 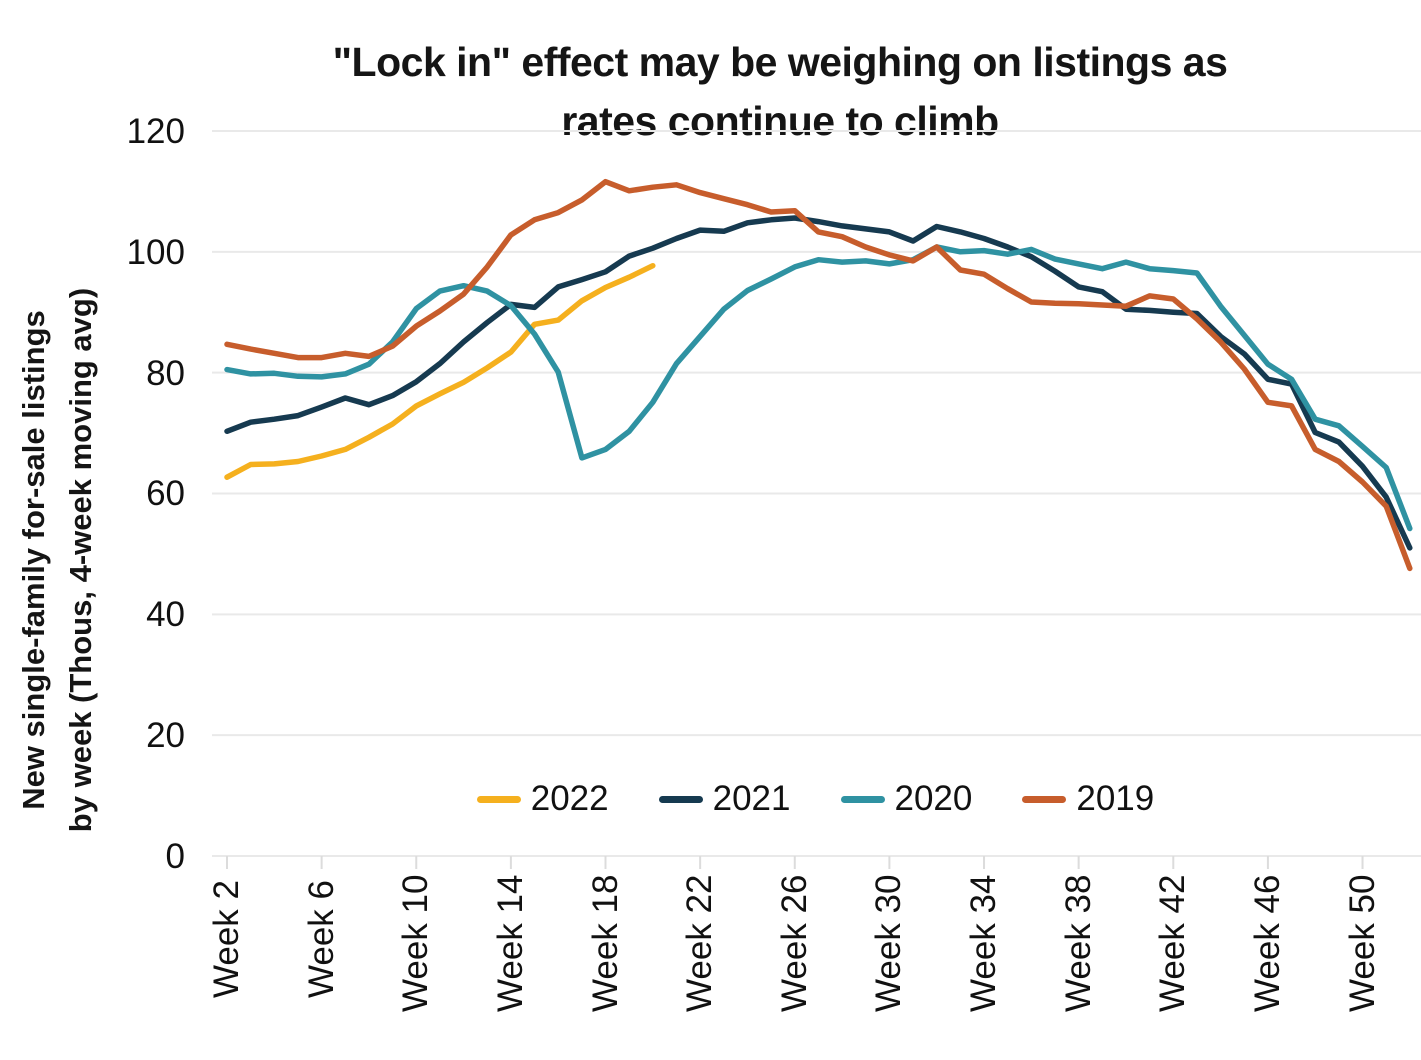 I want to click on y-tick-label-40: 40, so click(x=165, y=615).